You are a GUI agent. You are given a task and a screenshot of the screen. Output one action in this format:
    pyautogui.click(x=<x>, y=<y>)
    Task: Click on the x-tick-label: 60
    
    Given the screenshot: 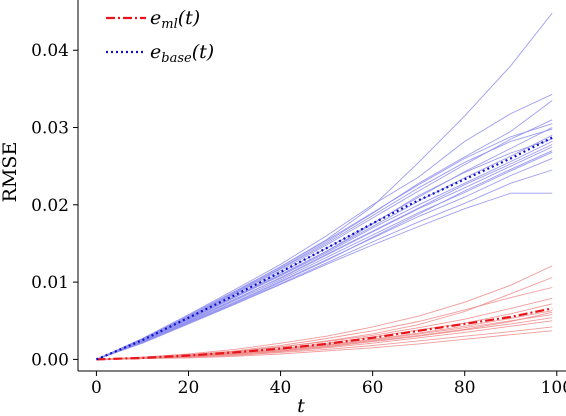 What is the action you would take?
    pyautogui.click(x=373, y=388)
    